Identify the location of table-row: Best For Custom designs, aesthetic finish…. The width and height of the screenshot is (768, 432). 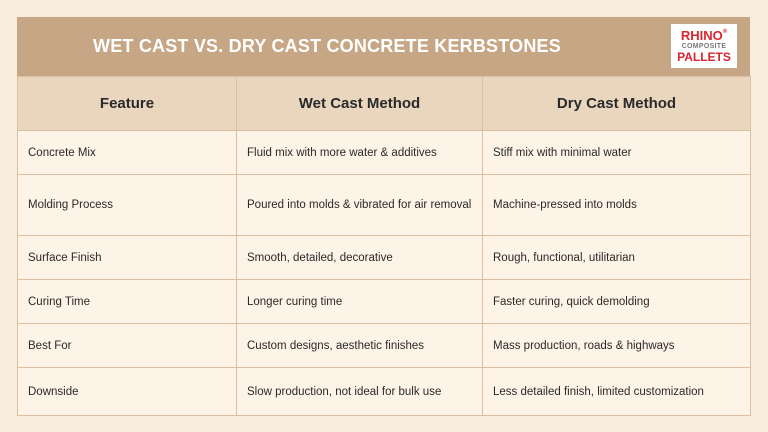
(384, 345).